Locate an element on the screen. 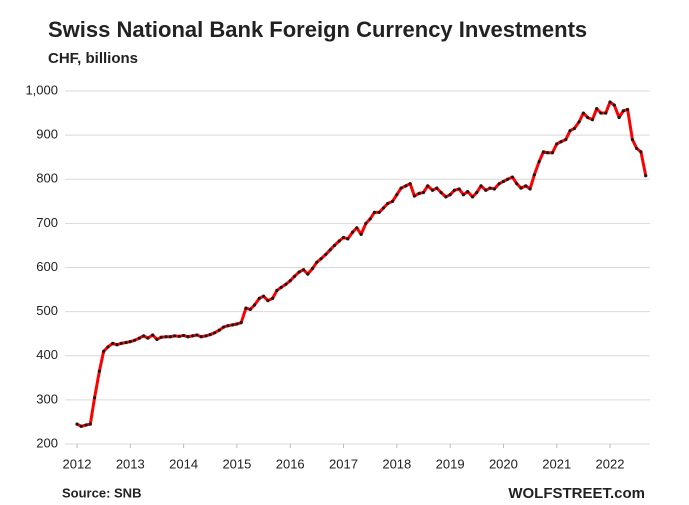 Image resolution: width=689 pixels, height=505 pixels. x-tick-label: 2021 is located at coordinates (556, 463).